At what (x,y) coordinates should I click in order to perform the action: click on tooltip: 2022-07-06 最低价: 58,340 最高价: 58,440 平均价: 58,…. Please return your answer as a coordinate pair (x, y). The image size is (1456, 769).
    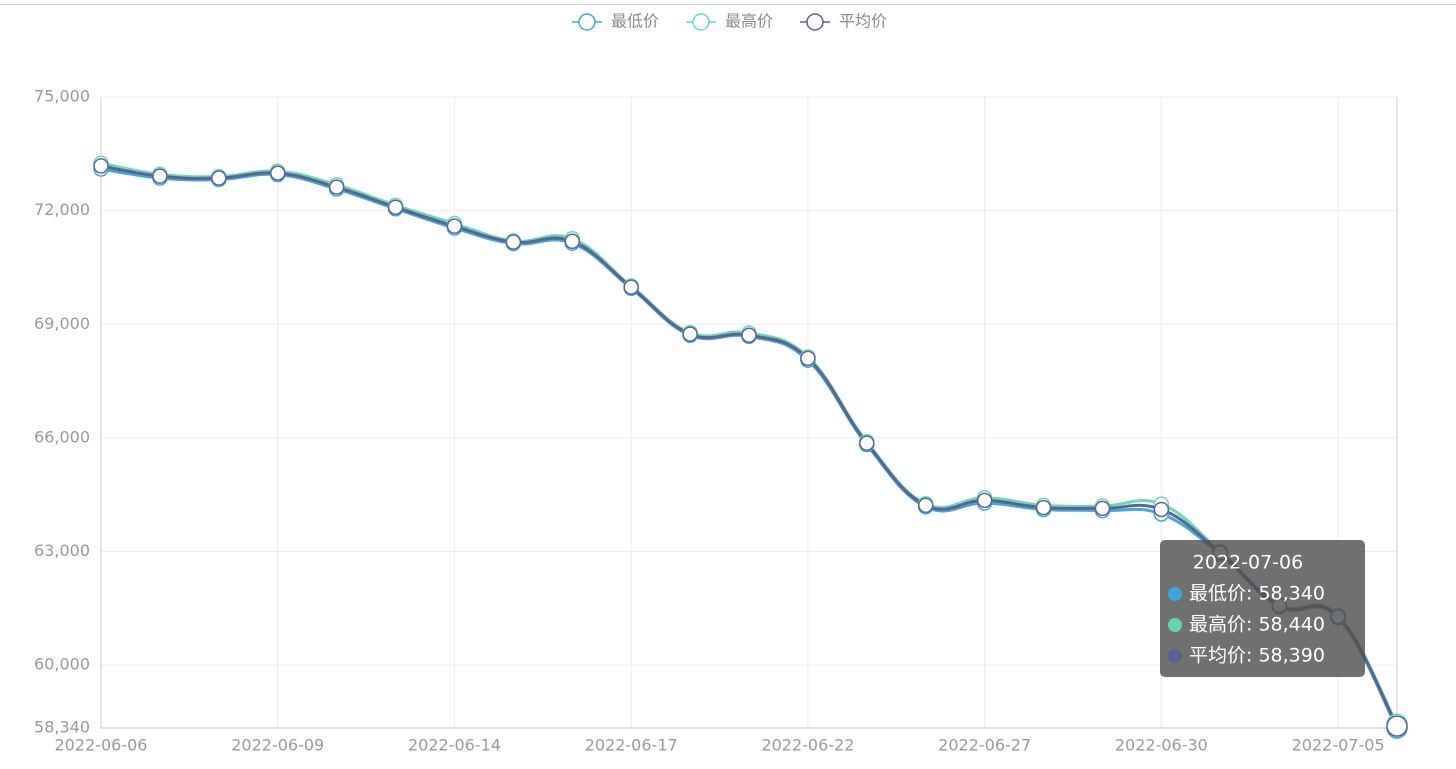
    Looking at the image, I should click on (1262, 608).